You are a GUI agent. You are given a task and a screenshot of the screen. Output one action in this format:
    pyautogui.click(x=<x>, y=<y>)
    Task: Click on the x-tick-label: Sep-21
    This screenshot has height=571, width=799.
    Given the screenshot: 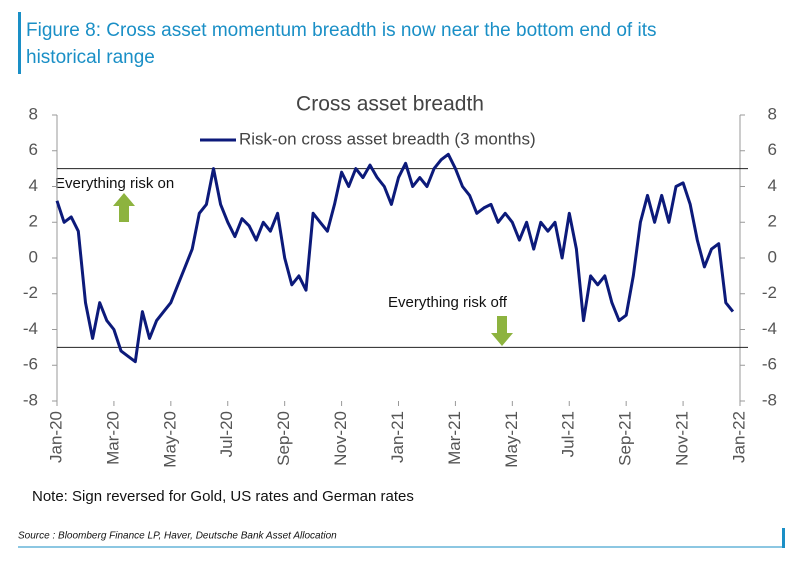 What is the action you would take?
    pyautogui.click(x=625, y=438)
    